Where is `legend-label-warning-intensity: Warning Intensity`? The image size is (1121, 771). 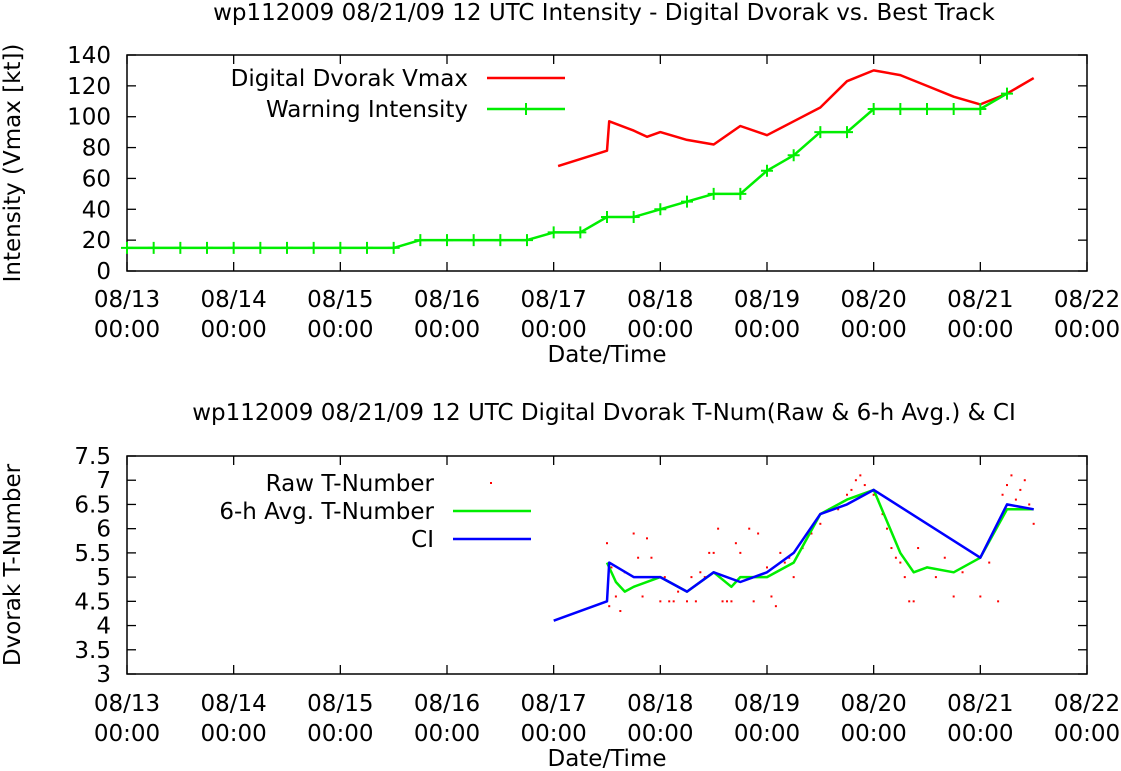 legend-label-warning-intensity: Warning Intensity is located at coordinates (367, 110).